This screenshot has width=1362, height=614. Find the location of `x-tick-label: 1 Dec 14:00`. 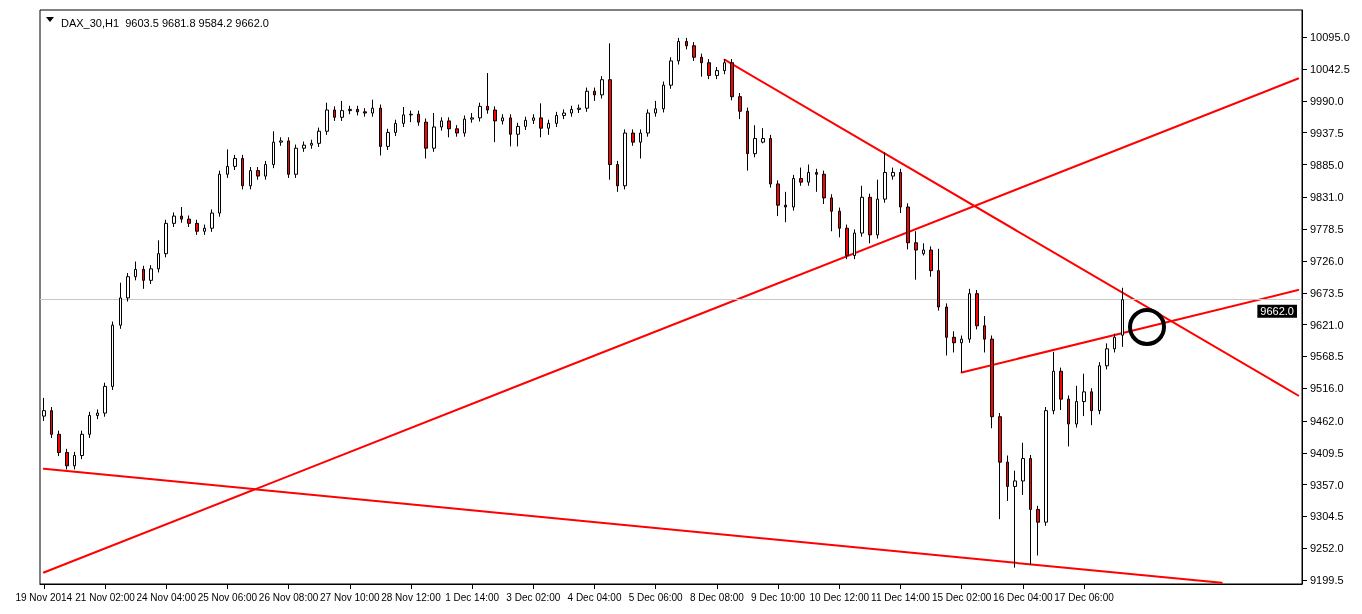

x-tick-label: 1 Dec 14:00 is located at coordinates (472, 597).